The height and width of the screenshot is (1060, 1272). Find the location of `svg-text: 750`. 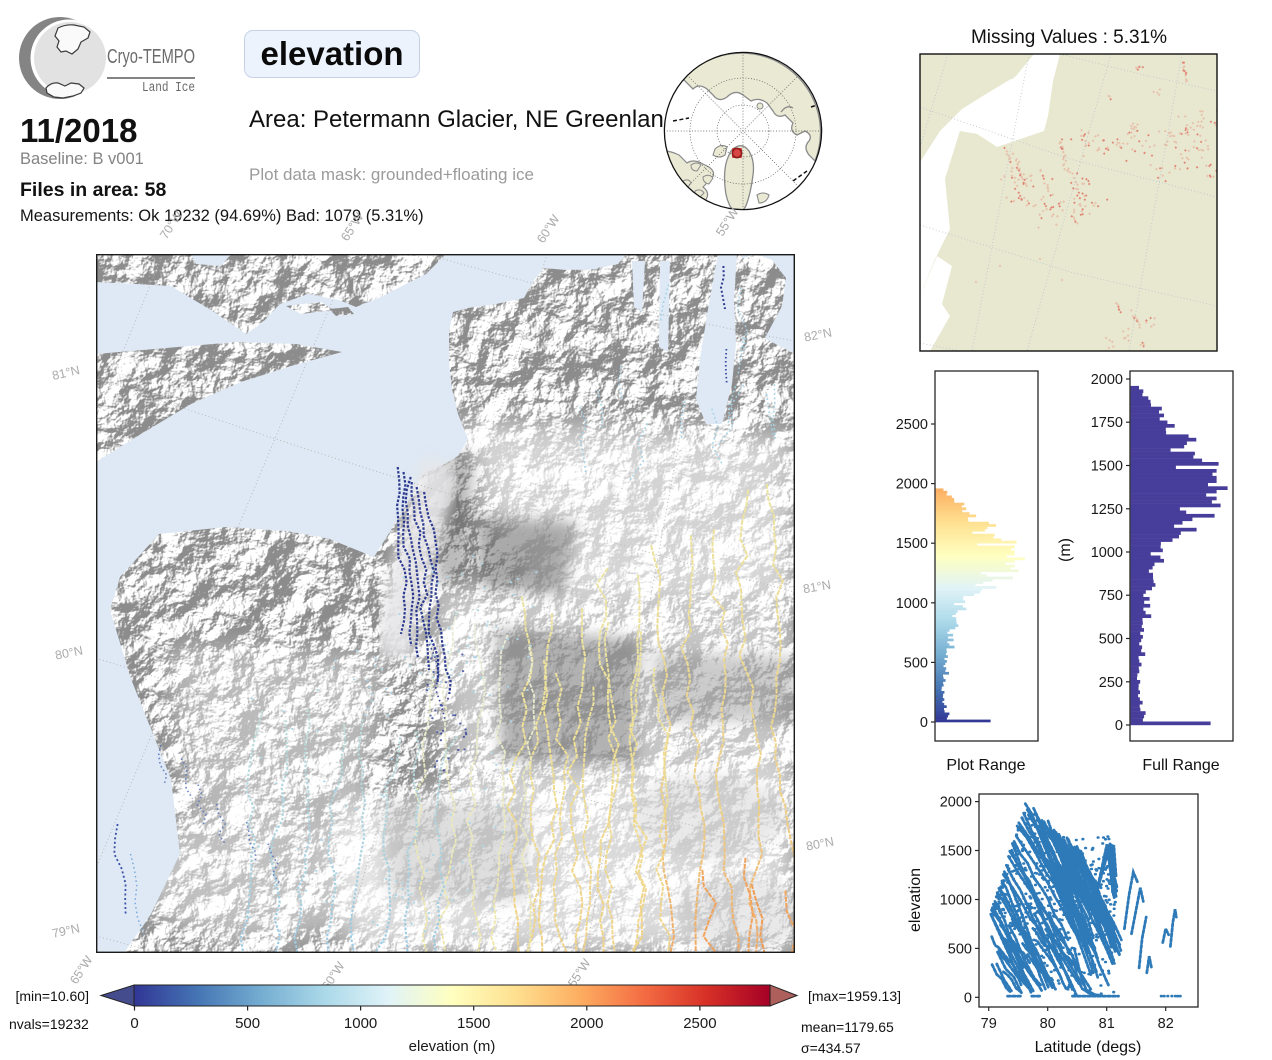

svg-text: 750 is located at coordinates (1111, 596).